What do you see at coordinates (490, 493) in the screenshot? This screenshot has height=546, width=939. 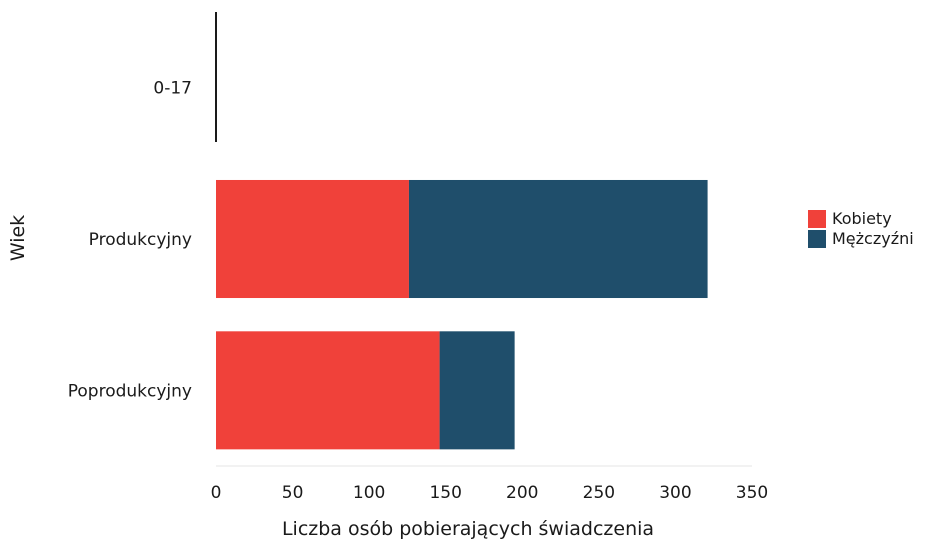 I see `x-tick-labels: 0 50 100 150 200 250 300 350` at bounding box center [490, 493].